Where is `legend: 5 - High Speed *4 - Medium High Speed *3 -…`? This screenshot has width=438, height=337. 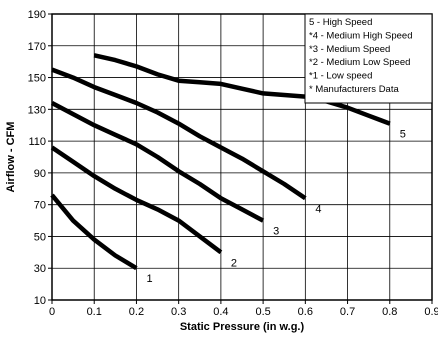 legend: 5 - High Speed *4 - Medium High Speed *3 -… is located at coordinates (368, 58).